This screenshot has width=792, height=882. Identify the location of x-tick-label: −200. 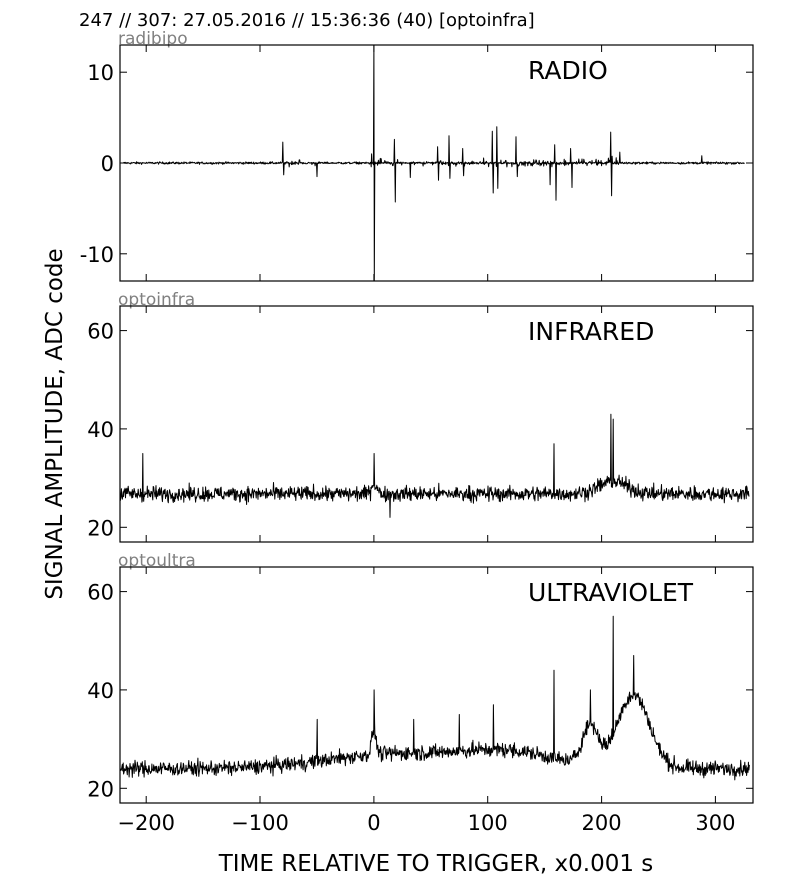
(146, 823).